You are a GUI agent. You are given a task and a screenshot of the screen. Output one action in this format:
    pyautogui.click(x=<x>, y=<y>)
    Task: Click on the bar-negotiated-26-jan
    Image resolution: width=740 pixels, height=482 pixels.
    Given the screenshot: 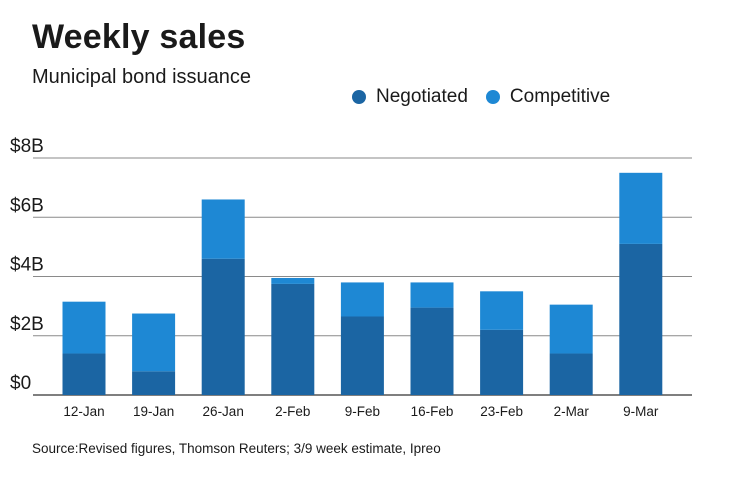 What is the action you would take?
    pyautogui.click(x=223, y=326)
    